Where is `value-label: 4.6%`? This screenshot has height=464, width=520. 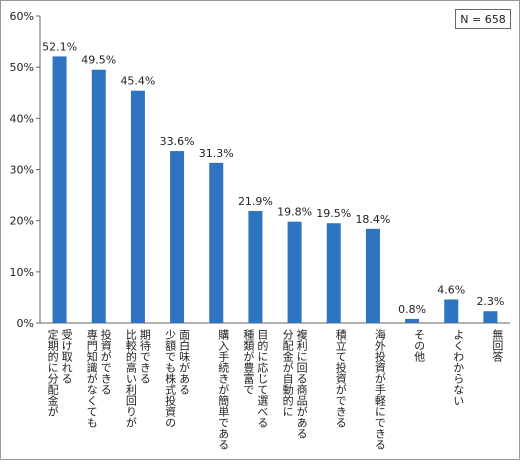
value-label: 4.6% is located at coordinates (451, 289).